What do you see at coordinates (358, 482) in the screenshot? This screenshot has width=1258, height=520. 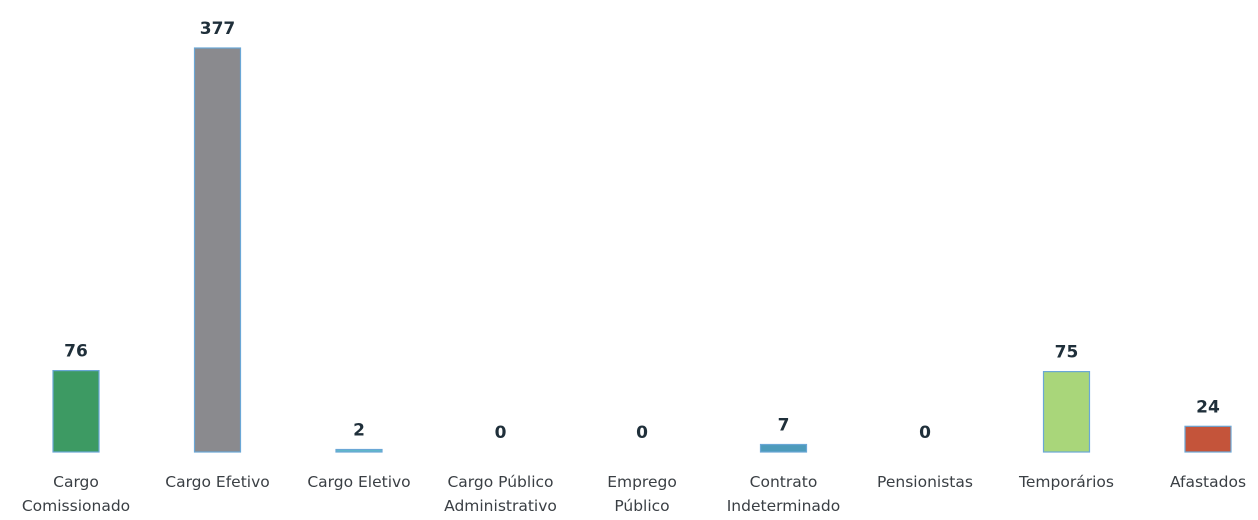 I see `category-label-2: Cargo Eletivo` at bounding box center [358, 482].